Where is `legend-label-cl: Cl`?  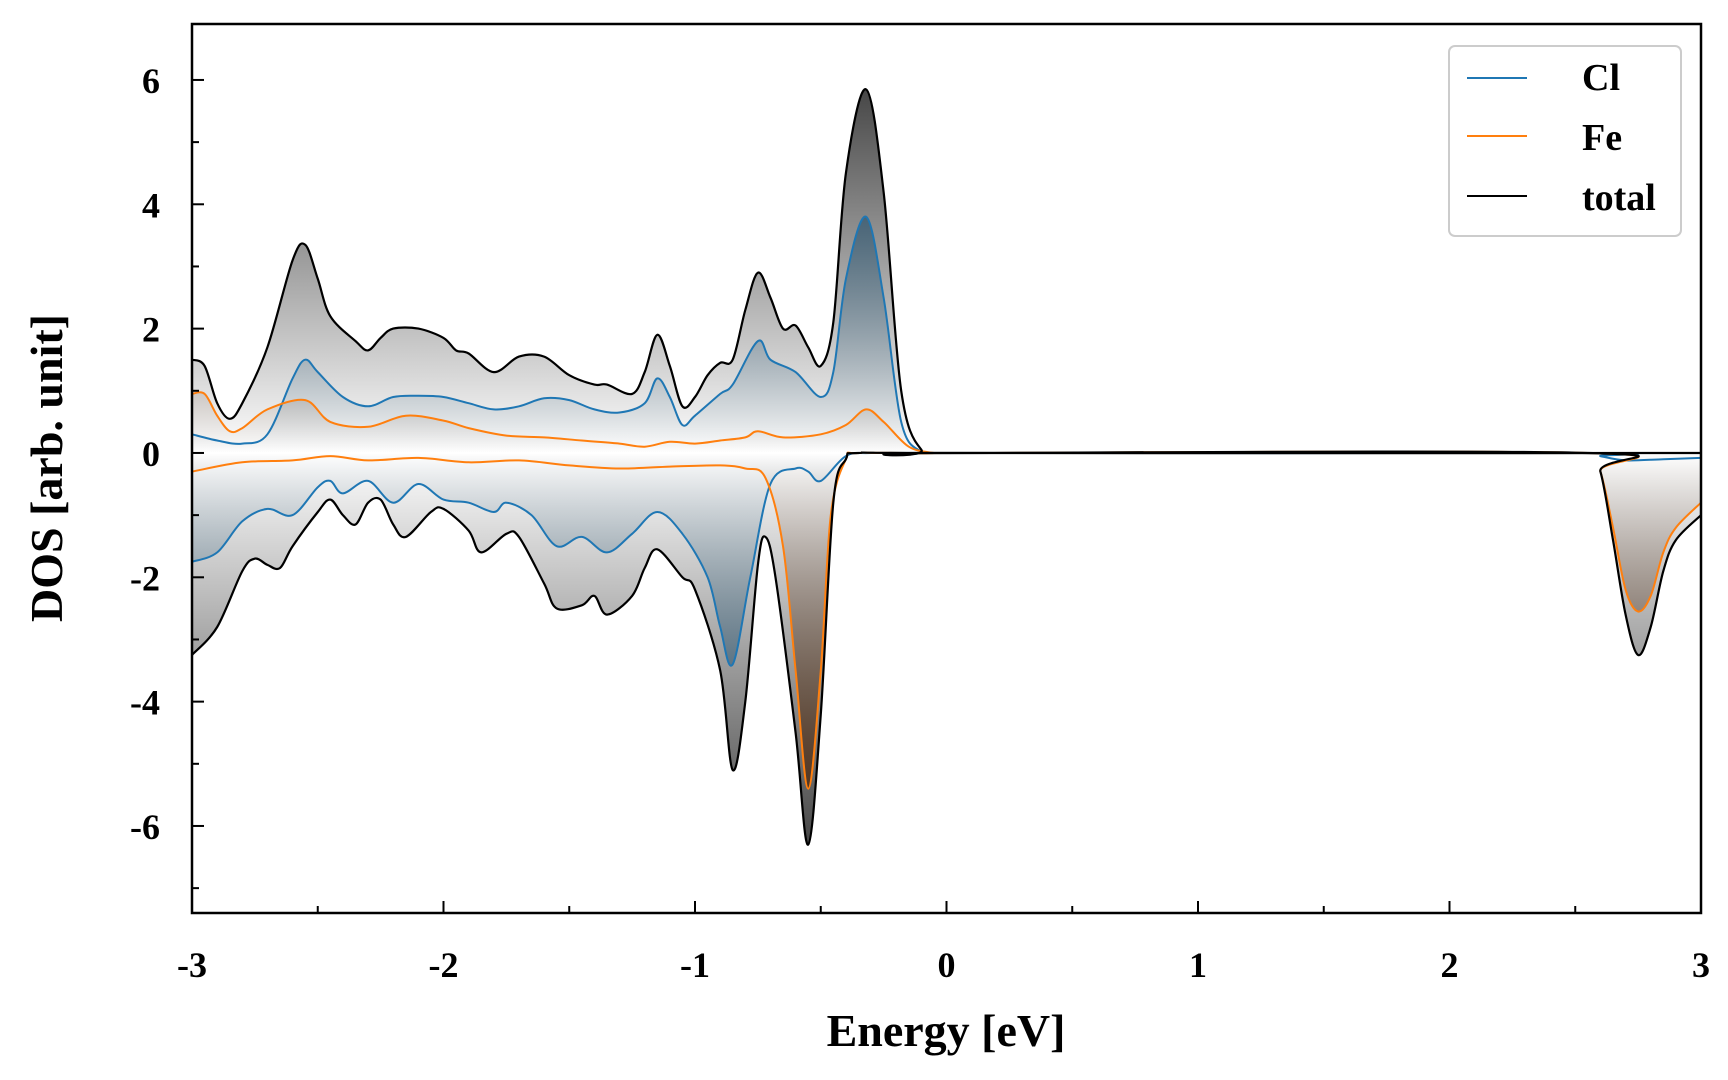 legend-label-cl: Cl is located at coordinates (1601, 78).